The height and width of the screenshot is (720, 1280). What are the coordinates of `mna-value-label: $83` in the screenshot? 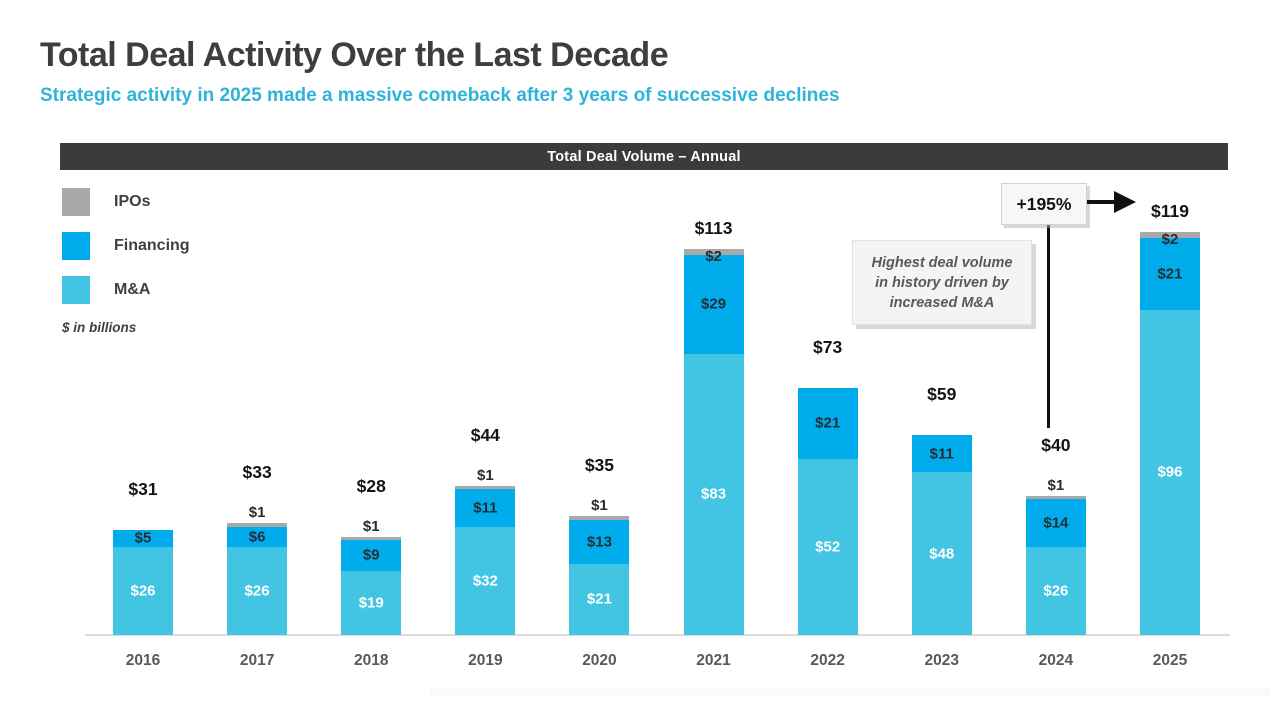 It's located at (714, 494).